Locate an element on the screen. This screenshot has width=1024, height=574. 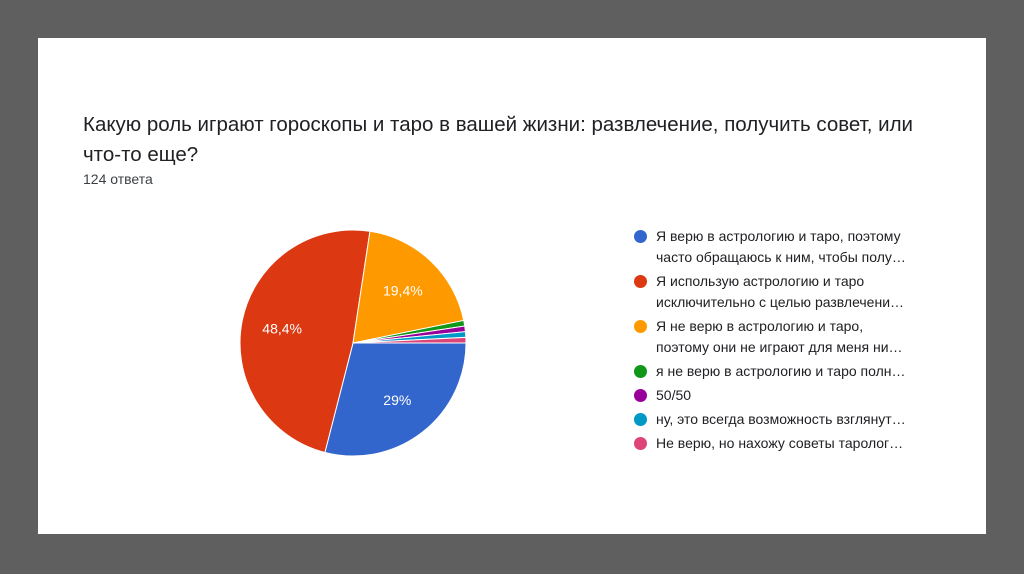
slice-data-label: 29% is located at coordinates (397, 400).